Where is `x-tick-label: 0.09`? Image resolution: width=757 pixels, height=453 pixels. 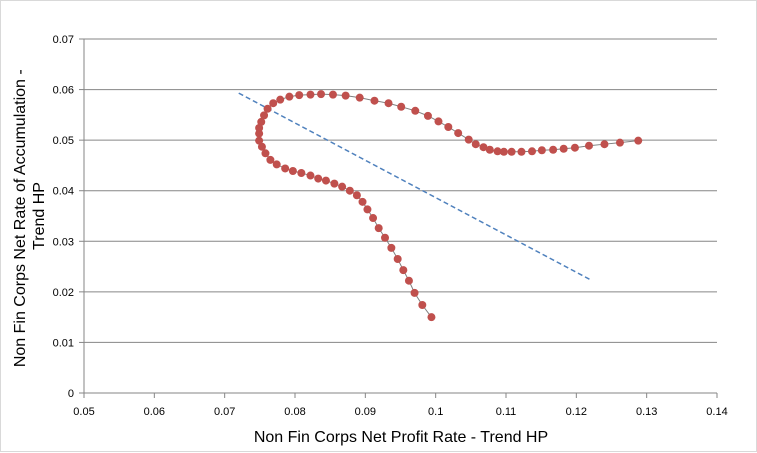 x-tick-label: 0.09 is located at coordinates (365, 412).